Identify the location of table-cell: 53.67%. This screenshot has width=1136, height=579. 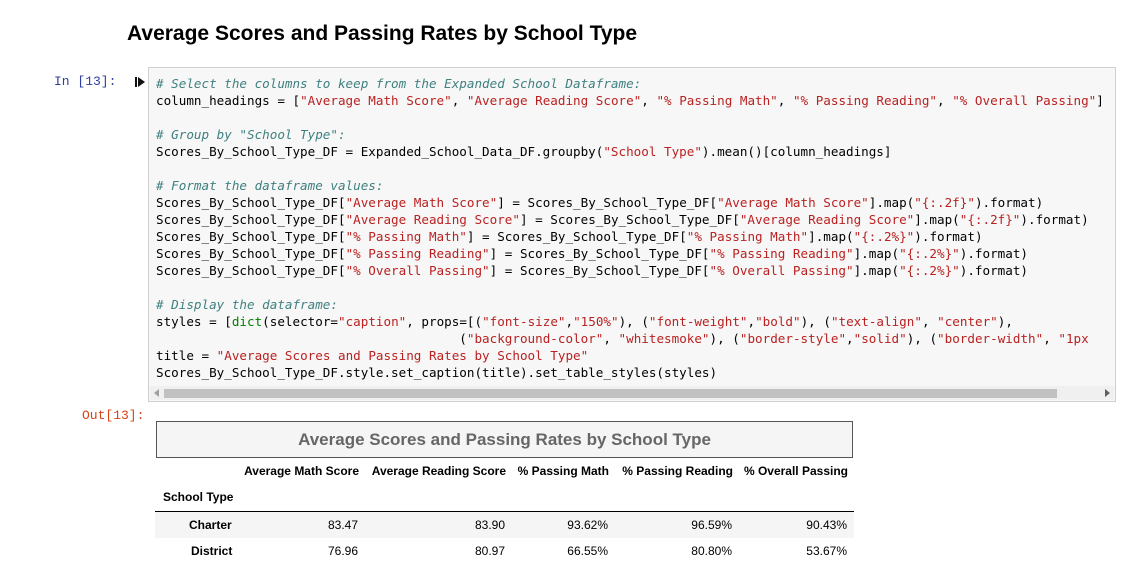
(826, 551).